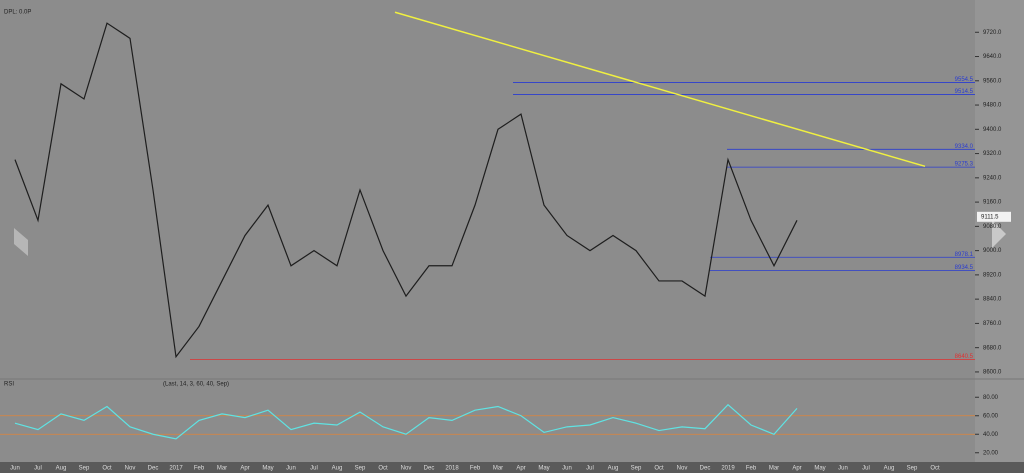  Describe the element at coordinates (992, 251) in the screenshot. I see `y-tick-label: 9000.0` at that location.